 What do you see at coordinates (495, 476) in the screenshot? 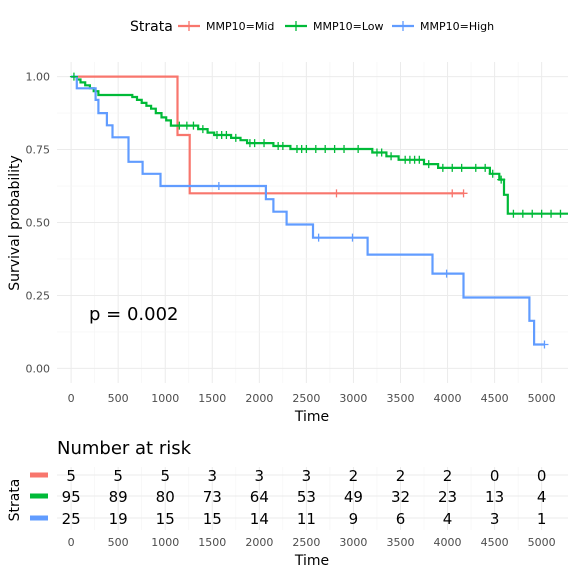
I see `risk-count: 0` at bounding box center [495, 476].